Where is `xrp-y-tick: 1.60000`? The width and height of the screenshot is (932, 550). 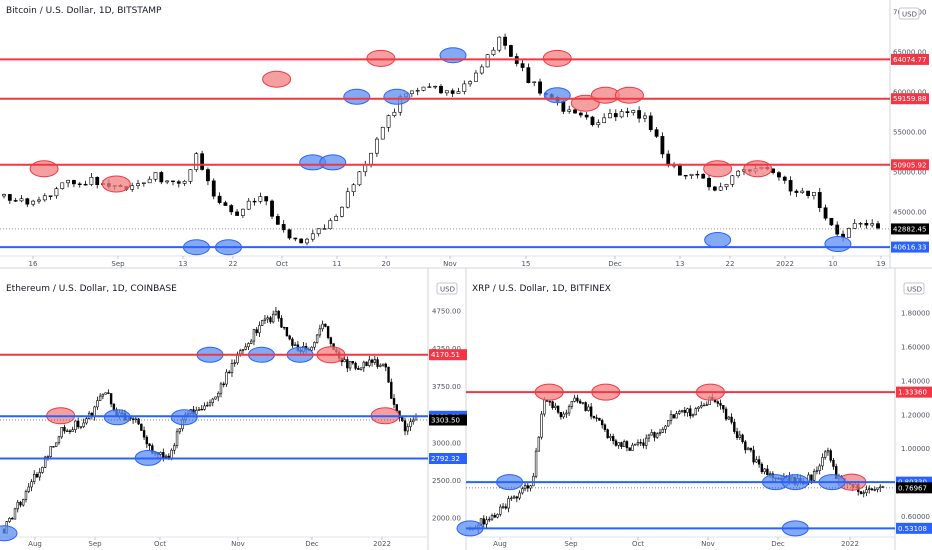
xrp-y-tick: 1.60000 is located at coordinates (915, 347).